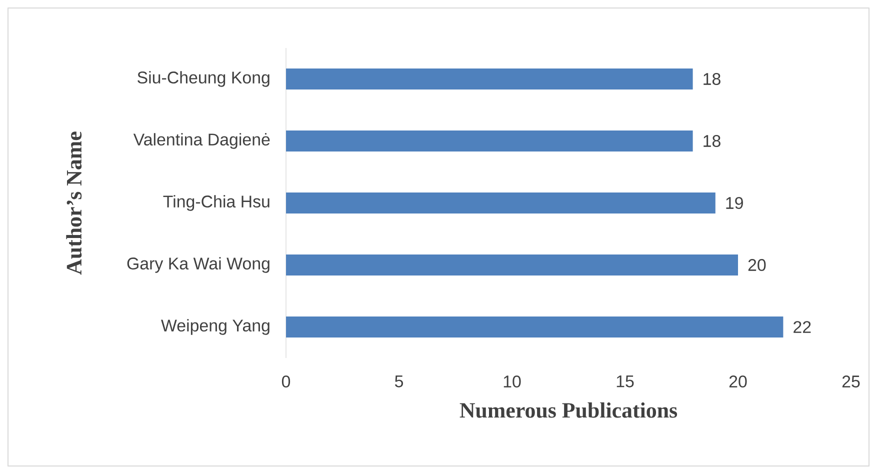  What do you see at coordinates (398, 382) in the screenshot?
I see `x-tick-label: 5` at bounding box center [398, 382].